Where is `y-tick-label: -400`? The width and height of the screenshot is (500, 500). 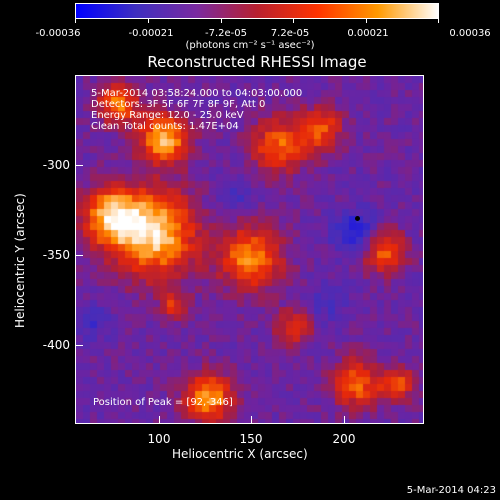 y-tick-label: -400 is located at coordinates (56, 345).